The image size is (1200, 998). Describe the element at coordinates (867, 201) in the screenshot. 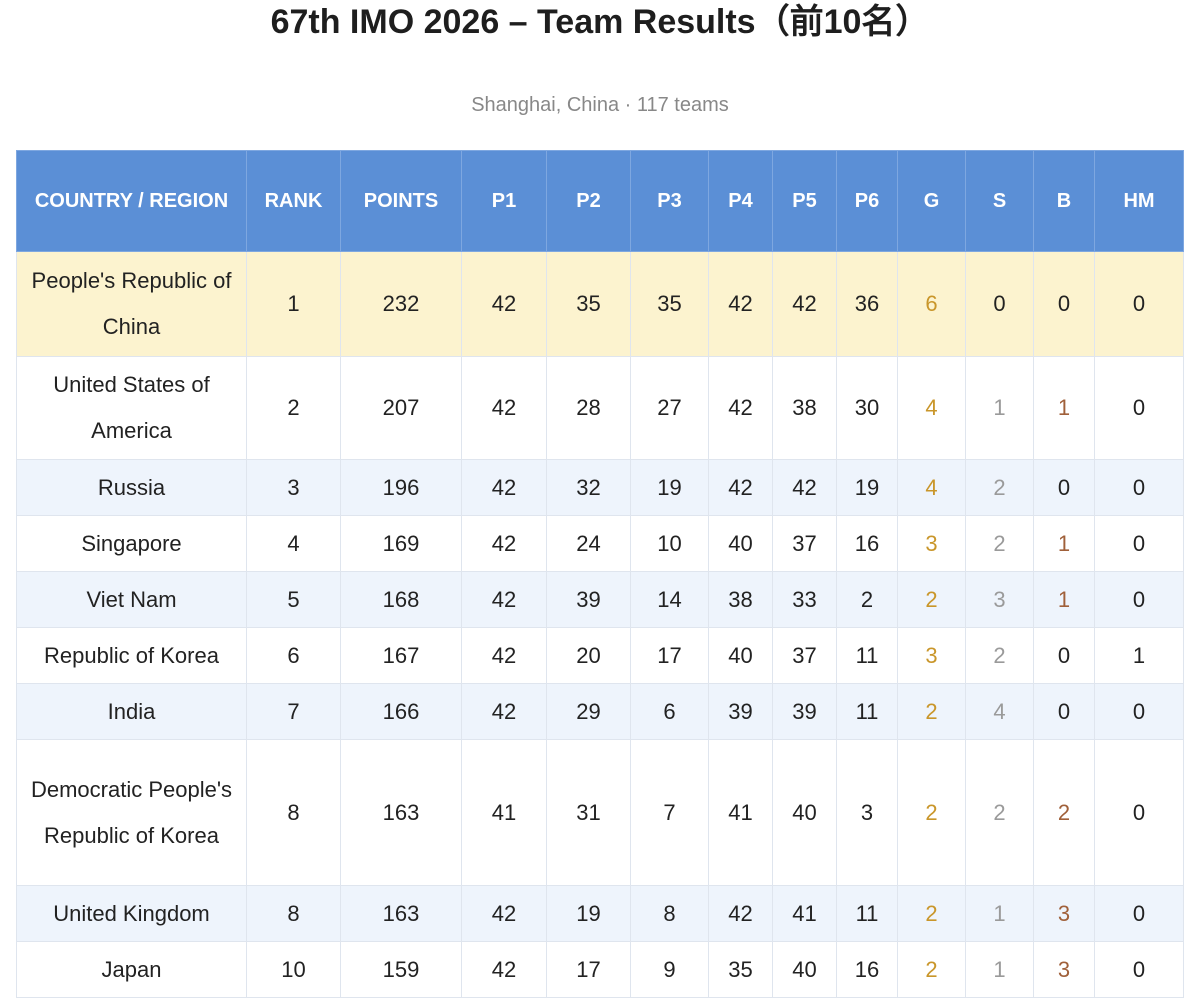

I see `column-header: P6` at that location.